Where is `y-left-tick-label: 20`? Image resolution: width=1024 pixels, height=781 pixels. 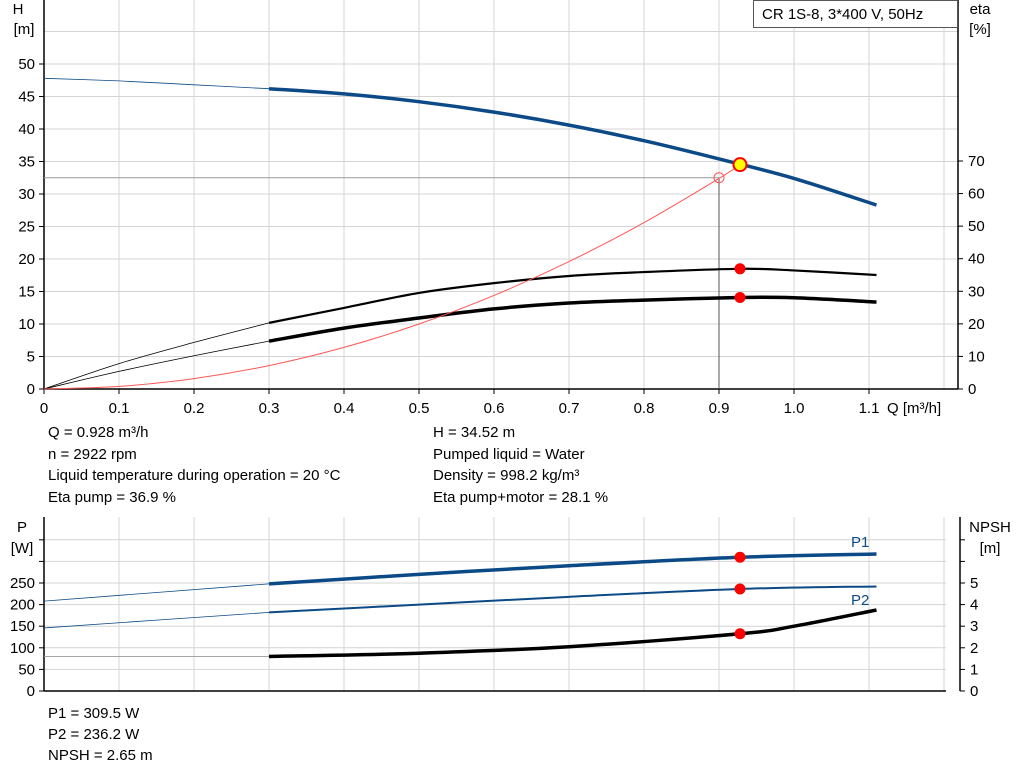 y-left-tick-label: 20 is located at coordinates (26, 259).